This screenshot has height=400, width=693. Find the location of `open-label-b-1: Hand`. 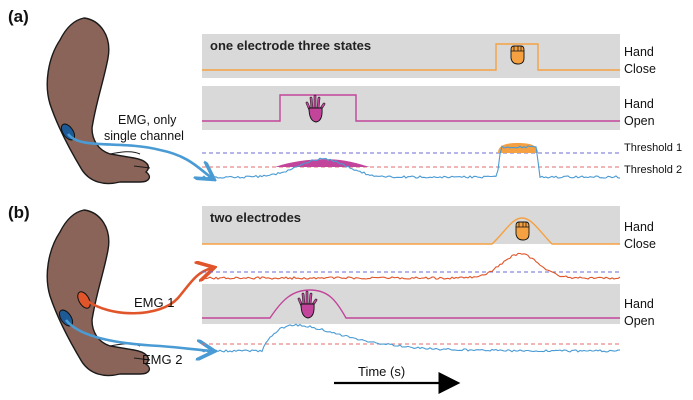

open-label-b-1: Hand is located at coordinates (639, 304).